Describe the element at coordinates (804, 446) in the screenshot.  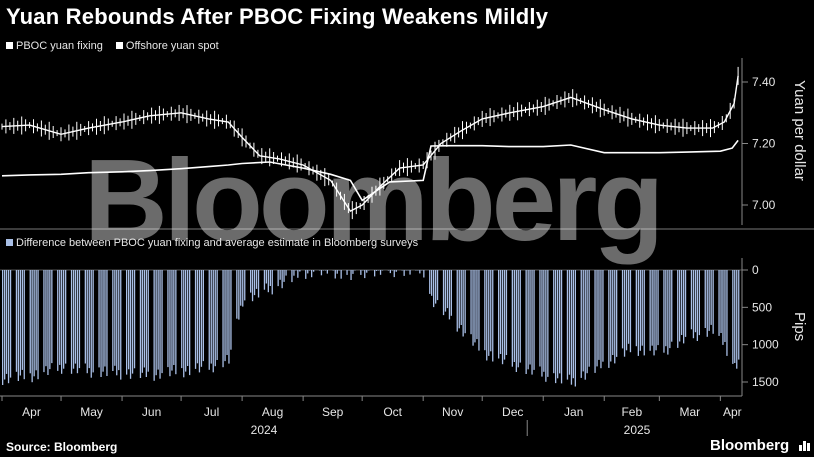
I see `bar-chart-icon` at that location.